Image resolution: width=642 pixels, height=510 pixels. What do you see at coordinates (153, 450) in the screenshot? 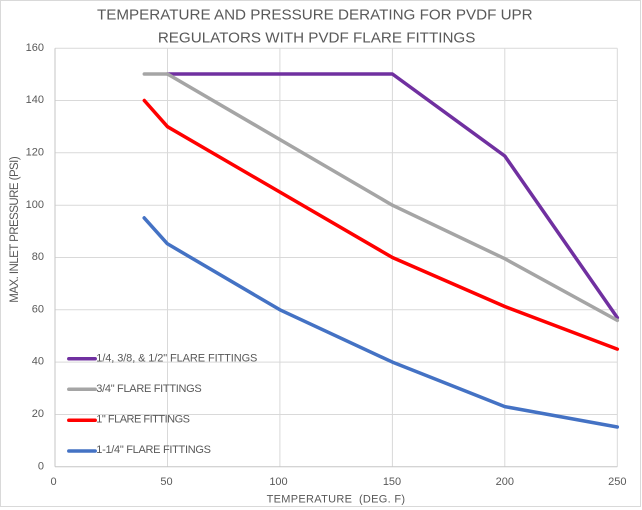
I see `svg-text: 1-1/4" FLARE FITTINGS` at bounding box center [153, 450].